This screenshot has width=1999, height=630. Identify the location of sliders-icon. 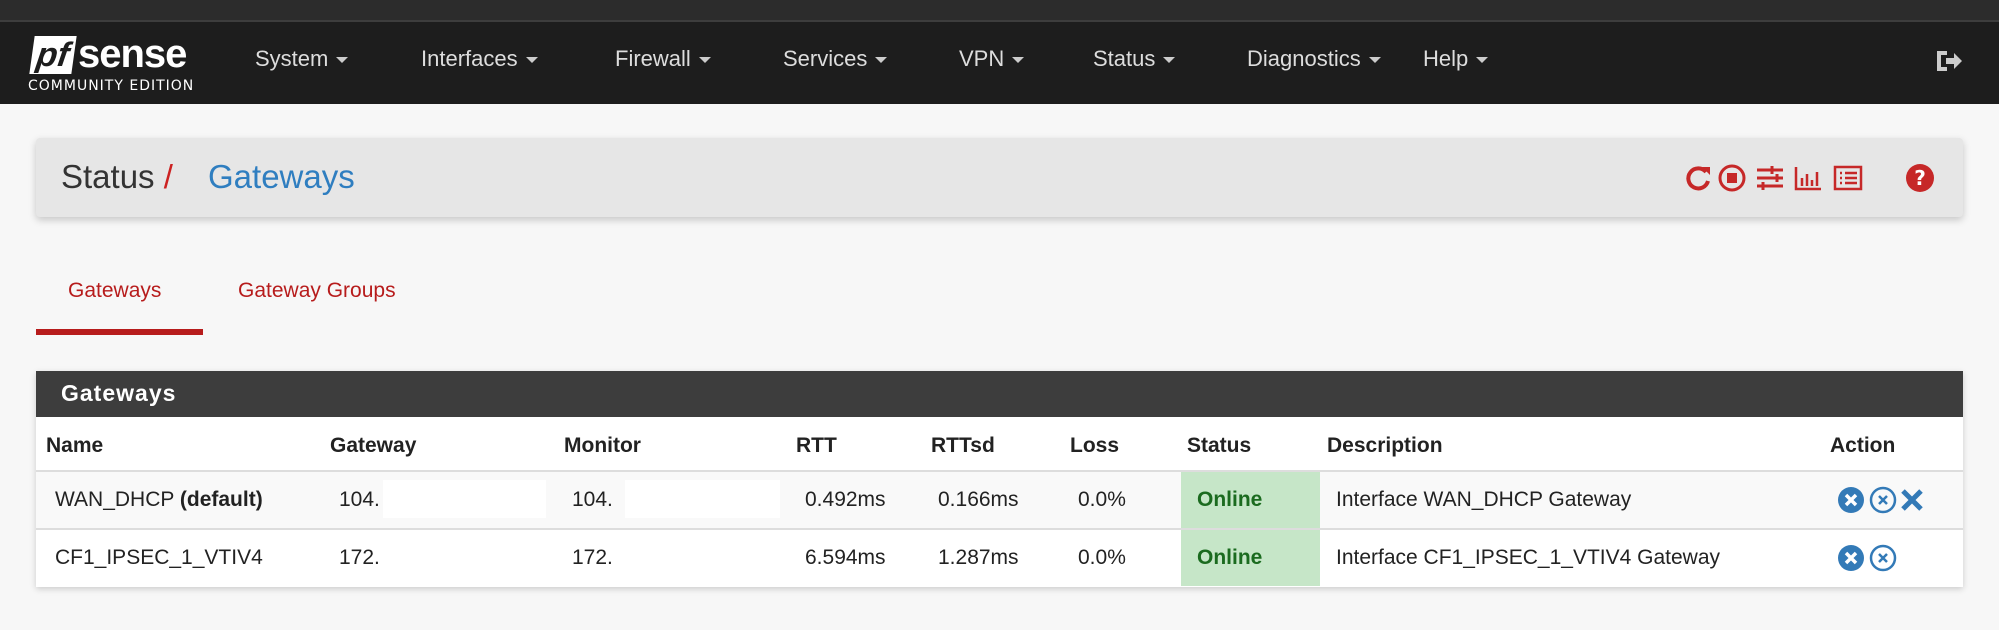
(1770, 178).